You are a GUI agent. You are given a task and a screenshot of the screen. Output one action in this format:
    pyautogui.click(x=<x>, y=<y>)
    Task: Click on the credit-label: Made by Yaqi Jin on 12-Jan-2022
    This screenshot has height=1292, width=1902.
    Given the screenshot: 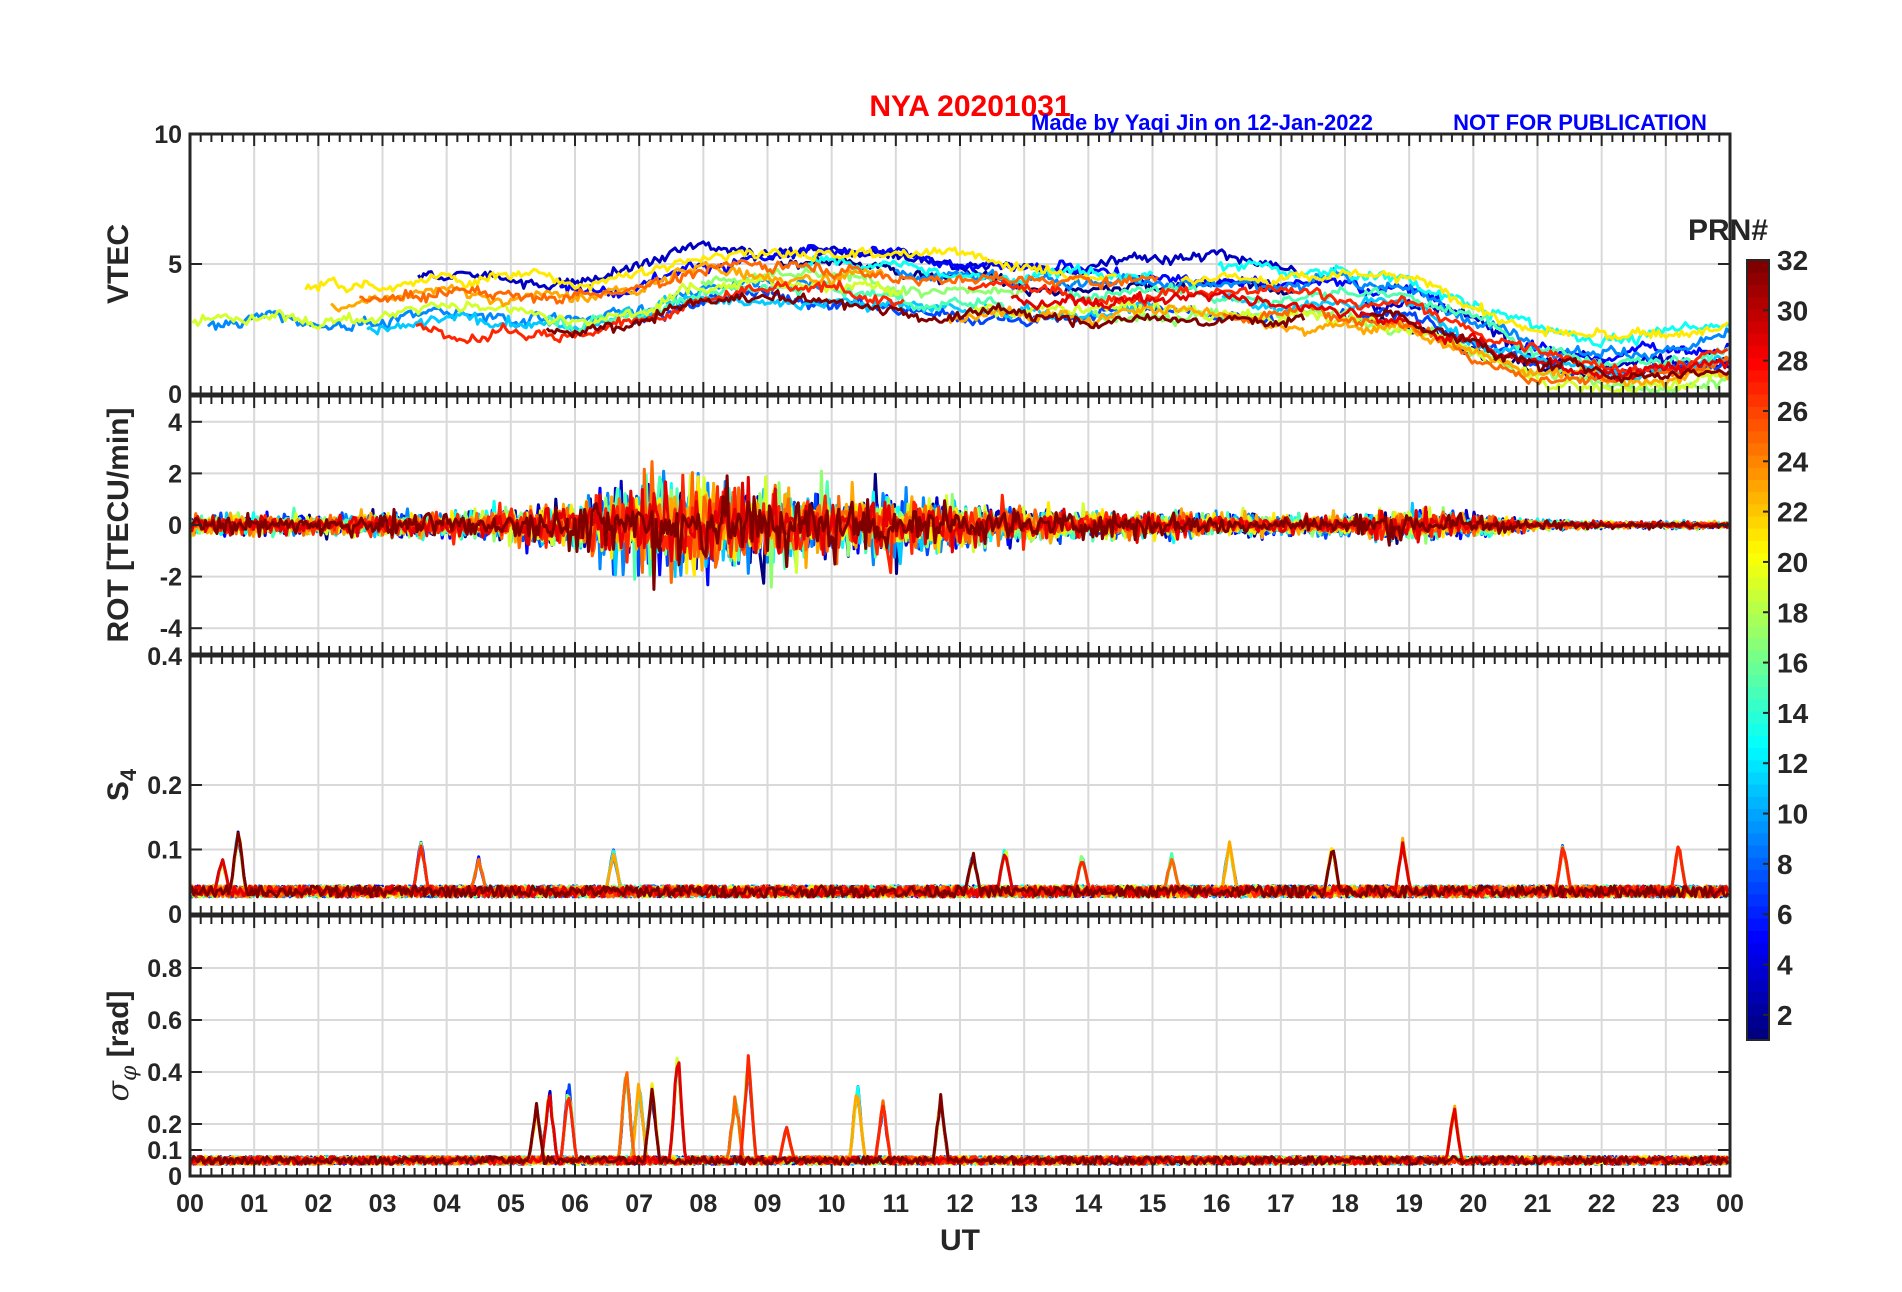 What is the action you would take?
    pyautogui.click(x=1202, y=122)
    